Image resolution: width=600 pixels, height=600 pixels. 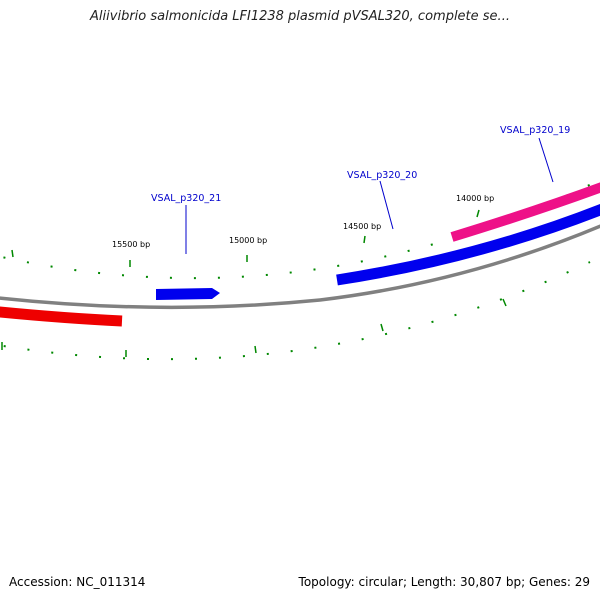 What do you see at coordinates (475, 198) in the screenshot?
I see `bp-label-14000: 14000 bp` at bounding box center [475, 198].